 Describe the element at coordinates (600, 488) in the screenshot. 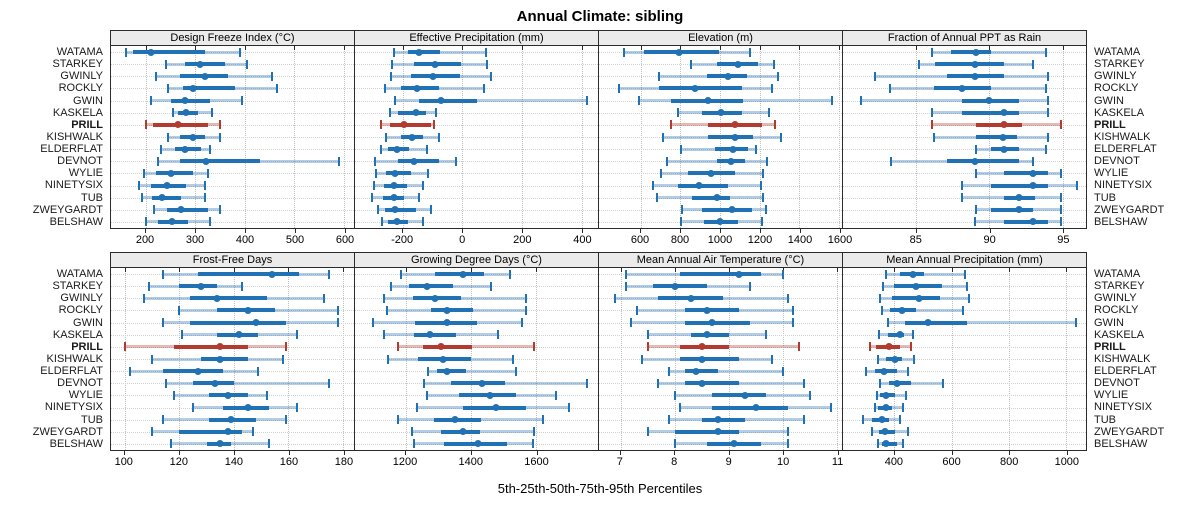

I see `percentiles-caption: 5th-25th-50th-75th-95th Percentiles` at that location.